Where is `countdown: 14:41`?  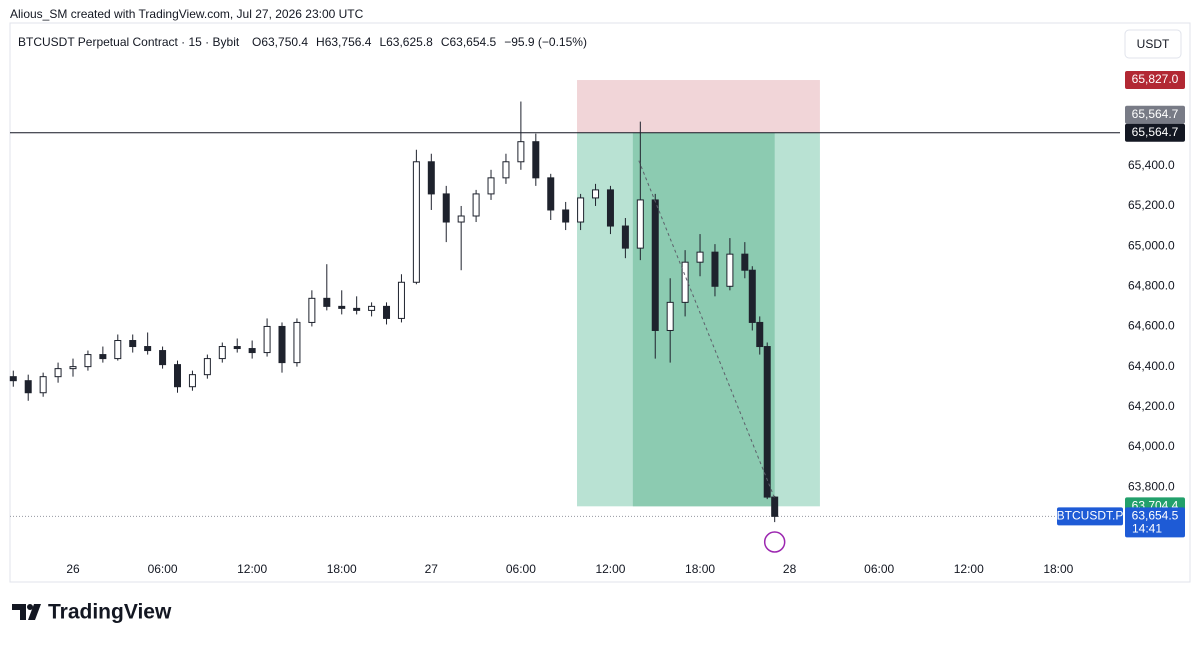
countdown: 14:41 is located at coordinates (1147, 529).